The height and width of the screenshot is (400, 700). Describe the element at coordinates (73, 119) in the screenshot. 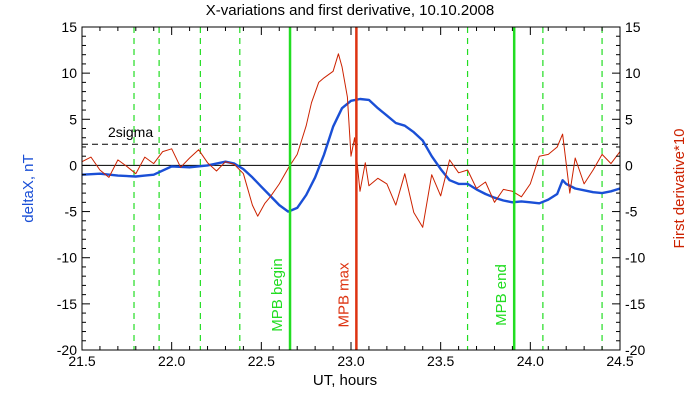

I see `y-left-tick-label: 5` at that location.